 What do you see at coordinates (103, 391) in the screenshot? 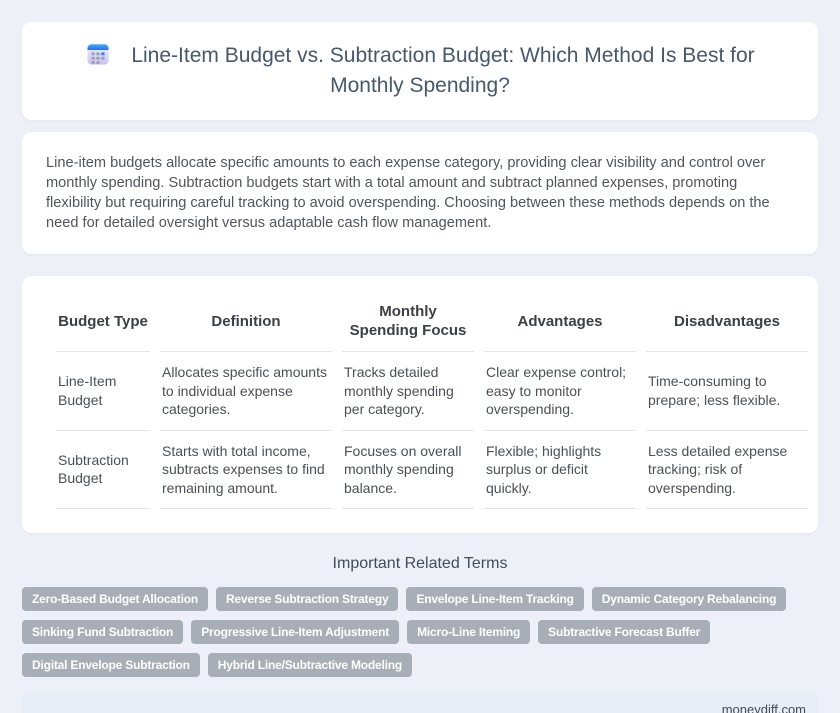
I see `row-label-cell: Line-Item Budget` at bounding box center [103, 391].